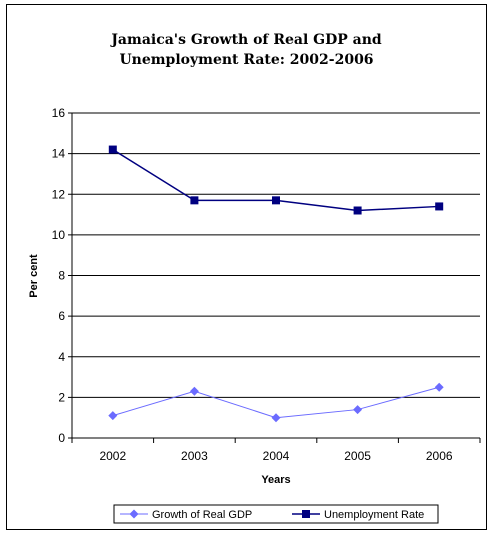 The height and width of the screenshot is (534, 493). I want to click on x-tick-label-2002: 2002, so click(112, 456).